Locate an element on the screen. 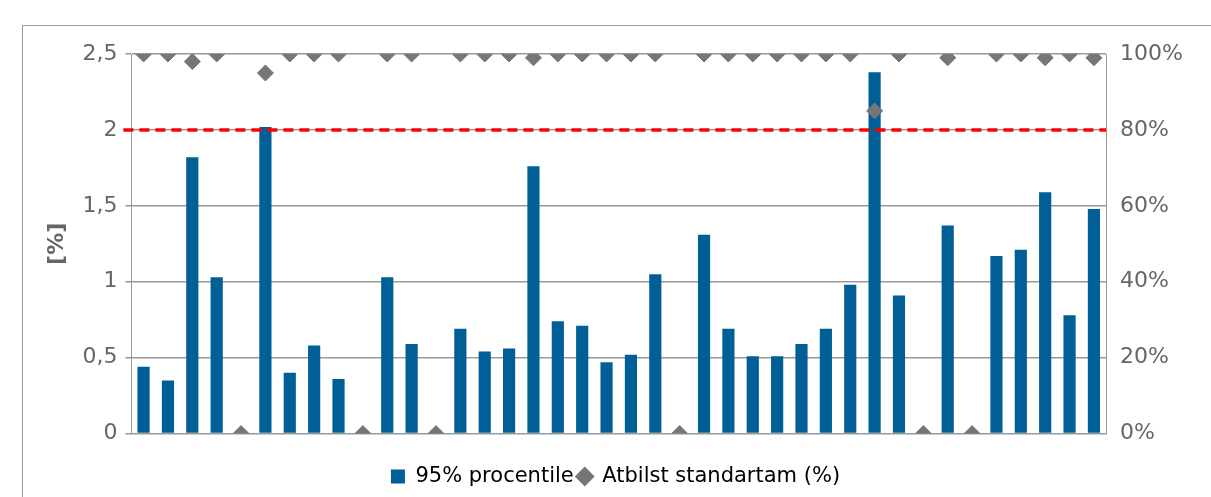 This screenshot has width=1211, height=497. y2-tick-label: 80% is located at coordinates (1145, 128).